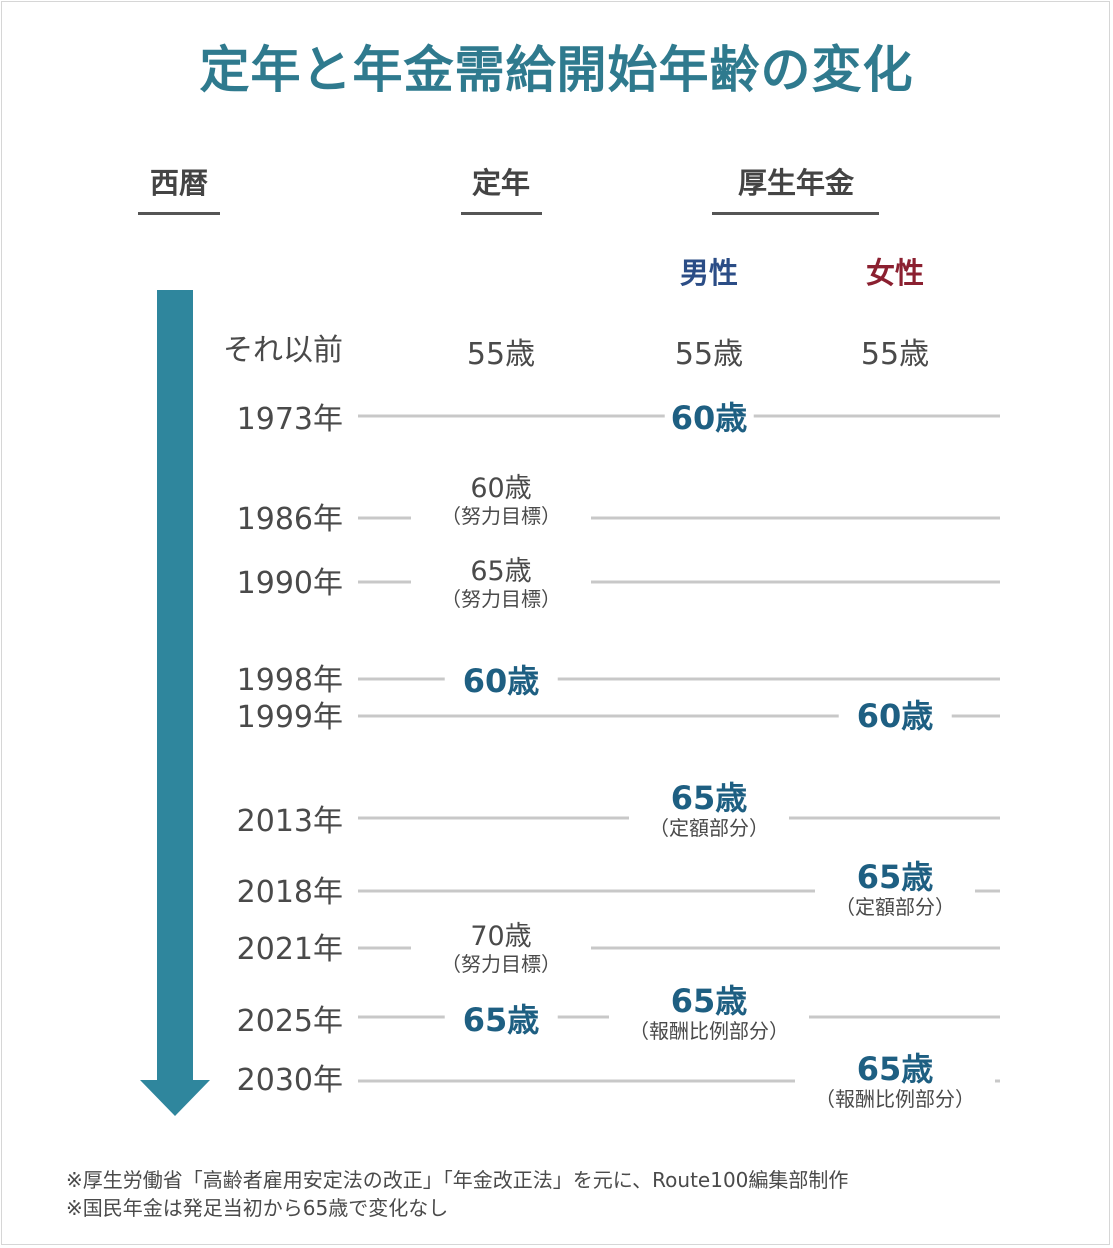 The width and height of the screenshot is (1113, 1248). I want to click on year-label: 2025年, so click(289, 1021).